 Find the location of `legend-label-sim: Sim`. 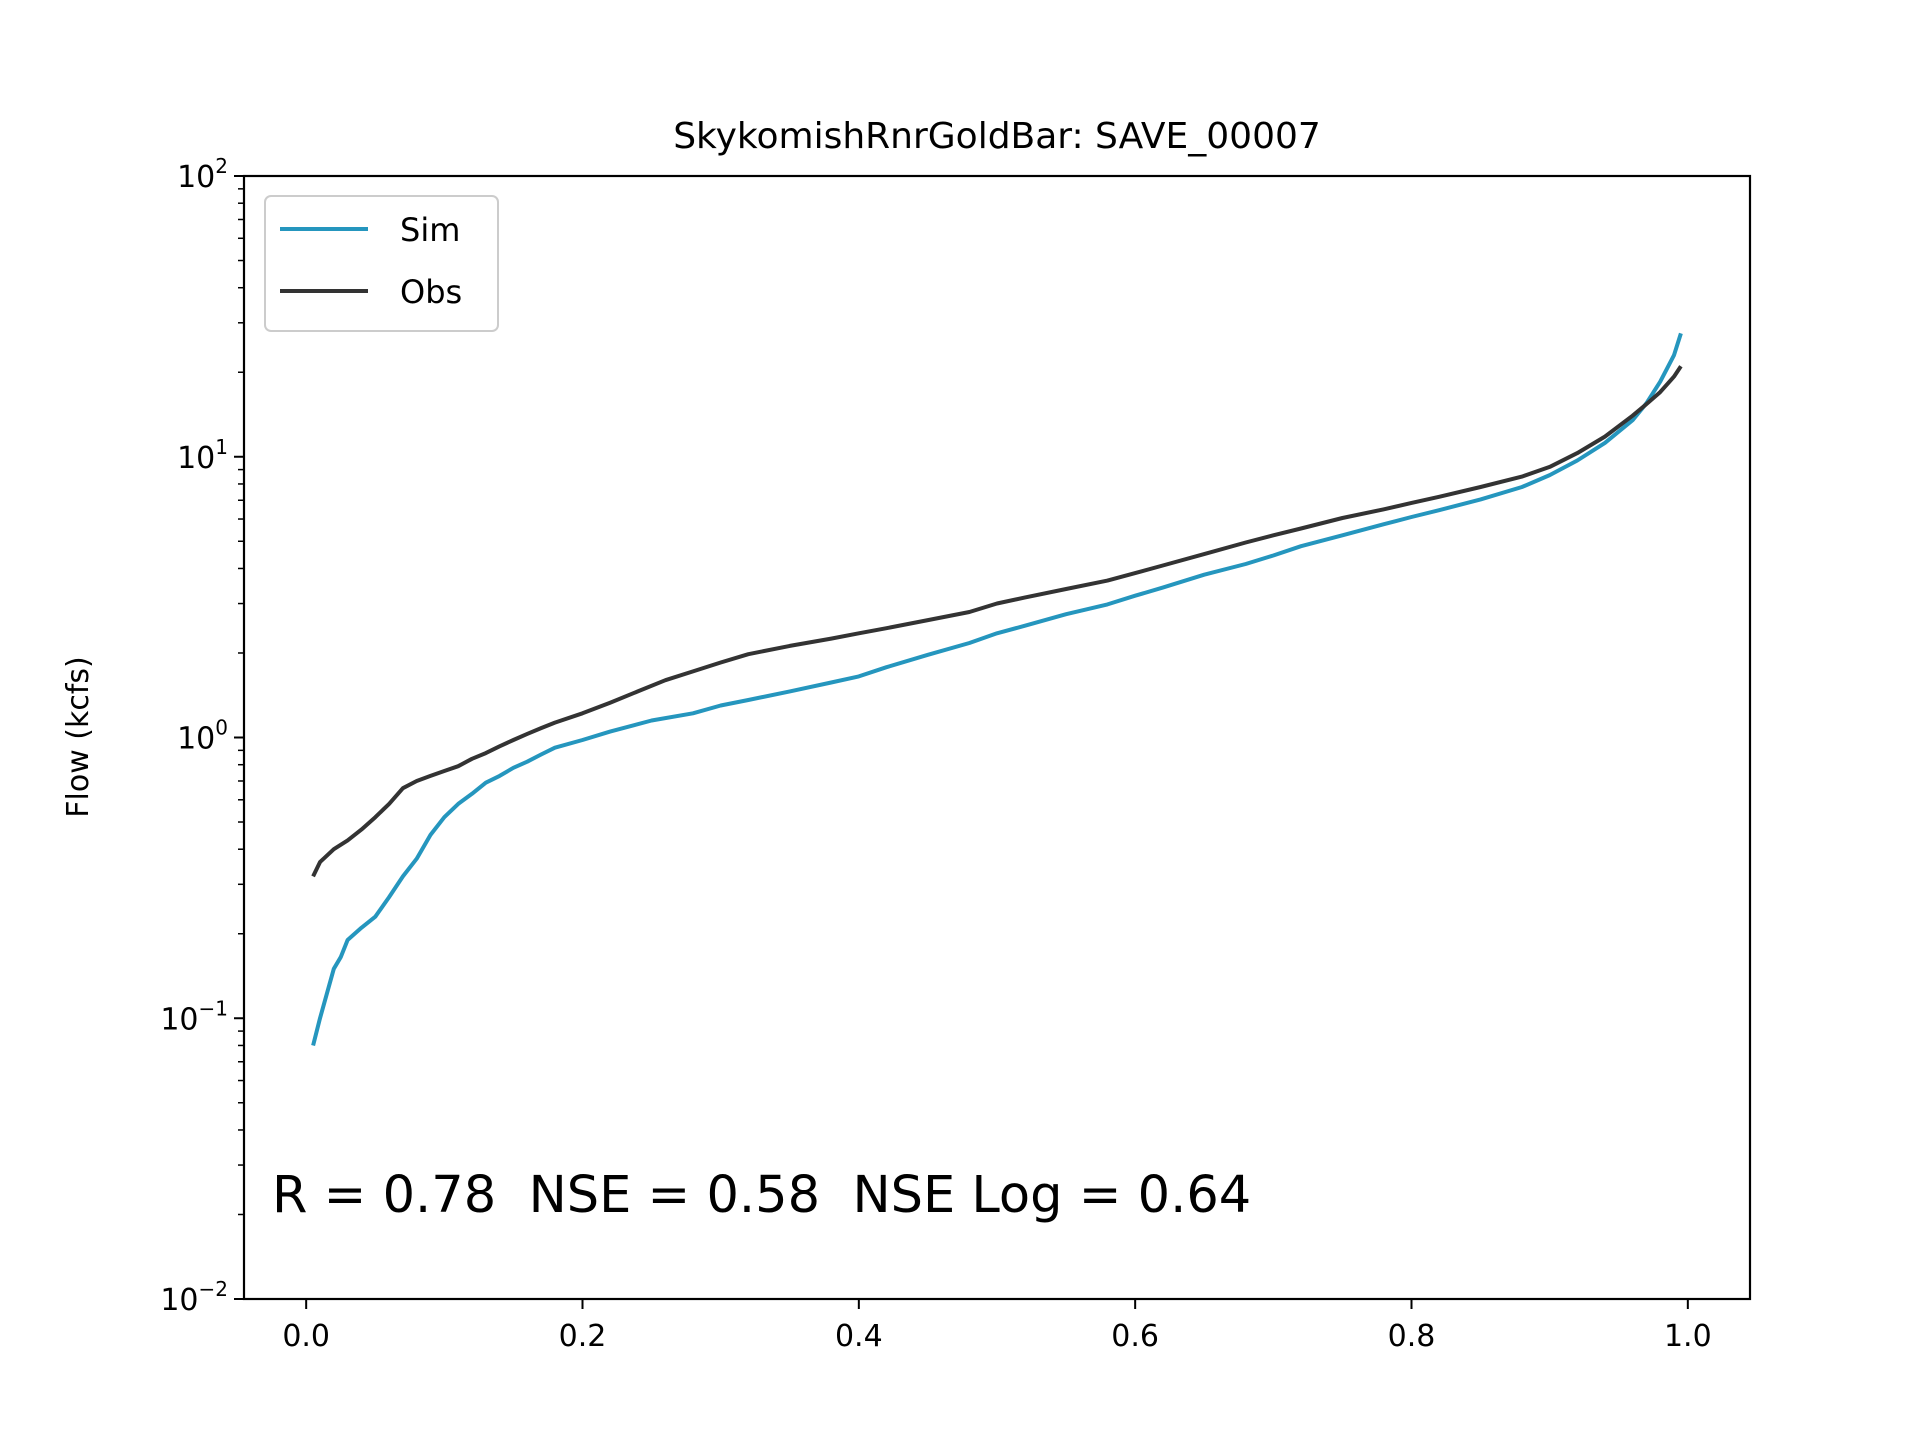

legend-label-sim: Sim is located at coordinates (430, 230).